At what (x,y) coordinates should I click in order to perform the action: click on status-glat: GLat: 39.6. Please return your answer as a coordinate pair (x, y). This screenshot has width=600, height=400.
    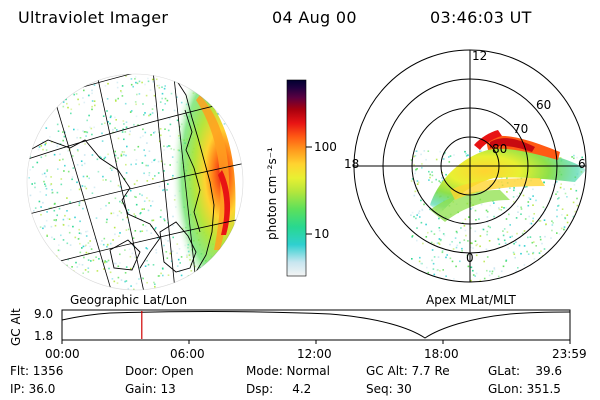
    Looking at the image, I should click on (525, 371).